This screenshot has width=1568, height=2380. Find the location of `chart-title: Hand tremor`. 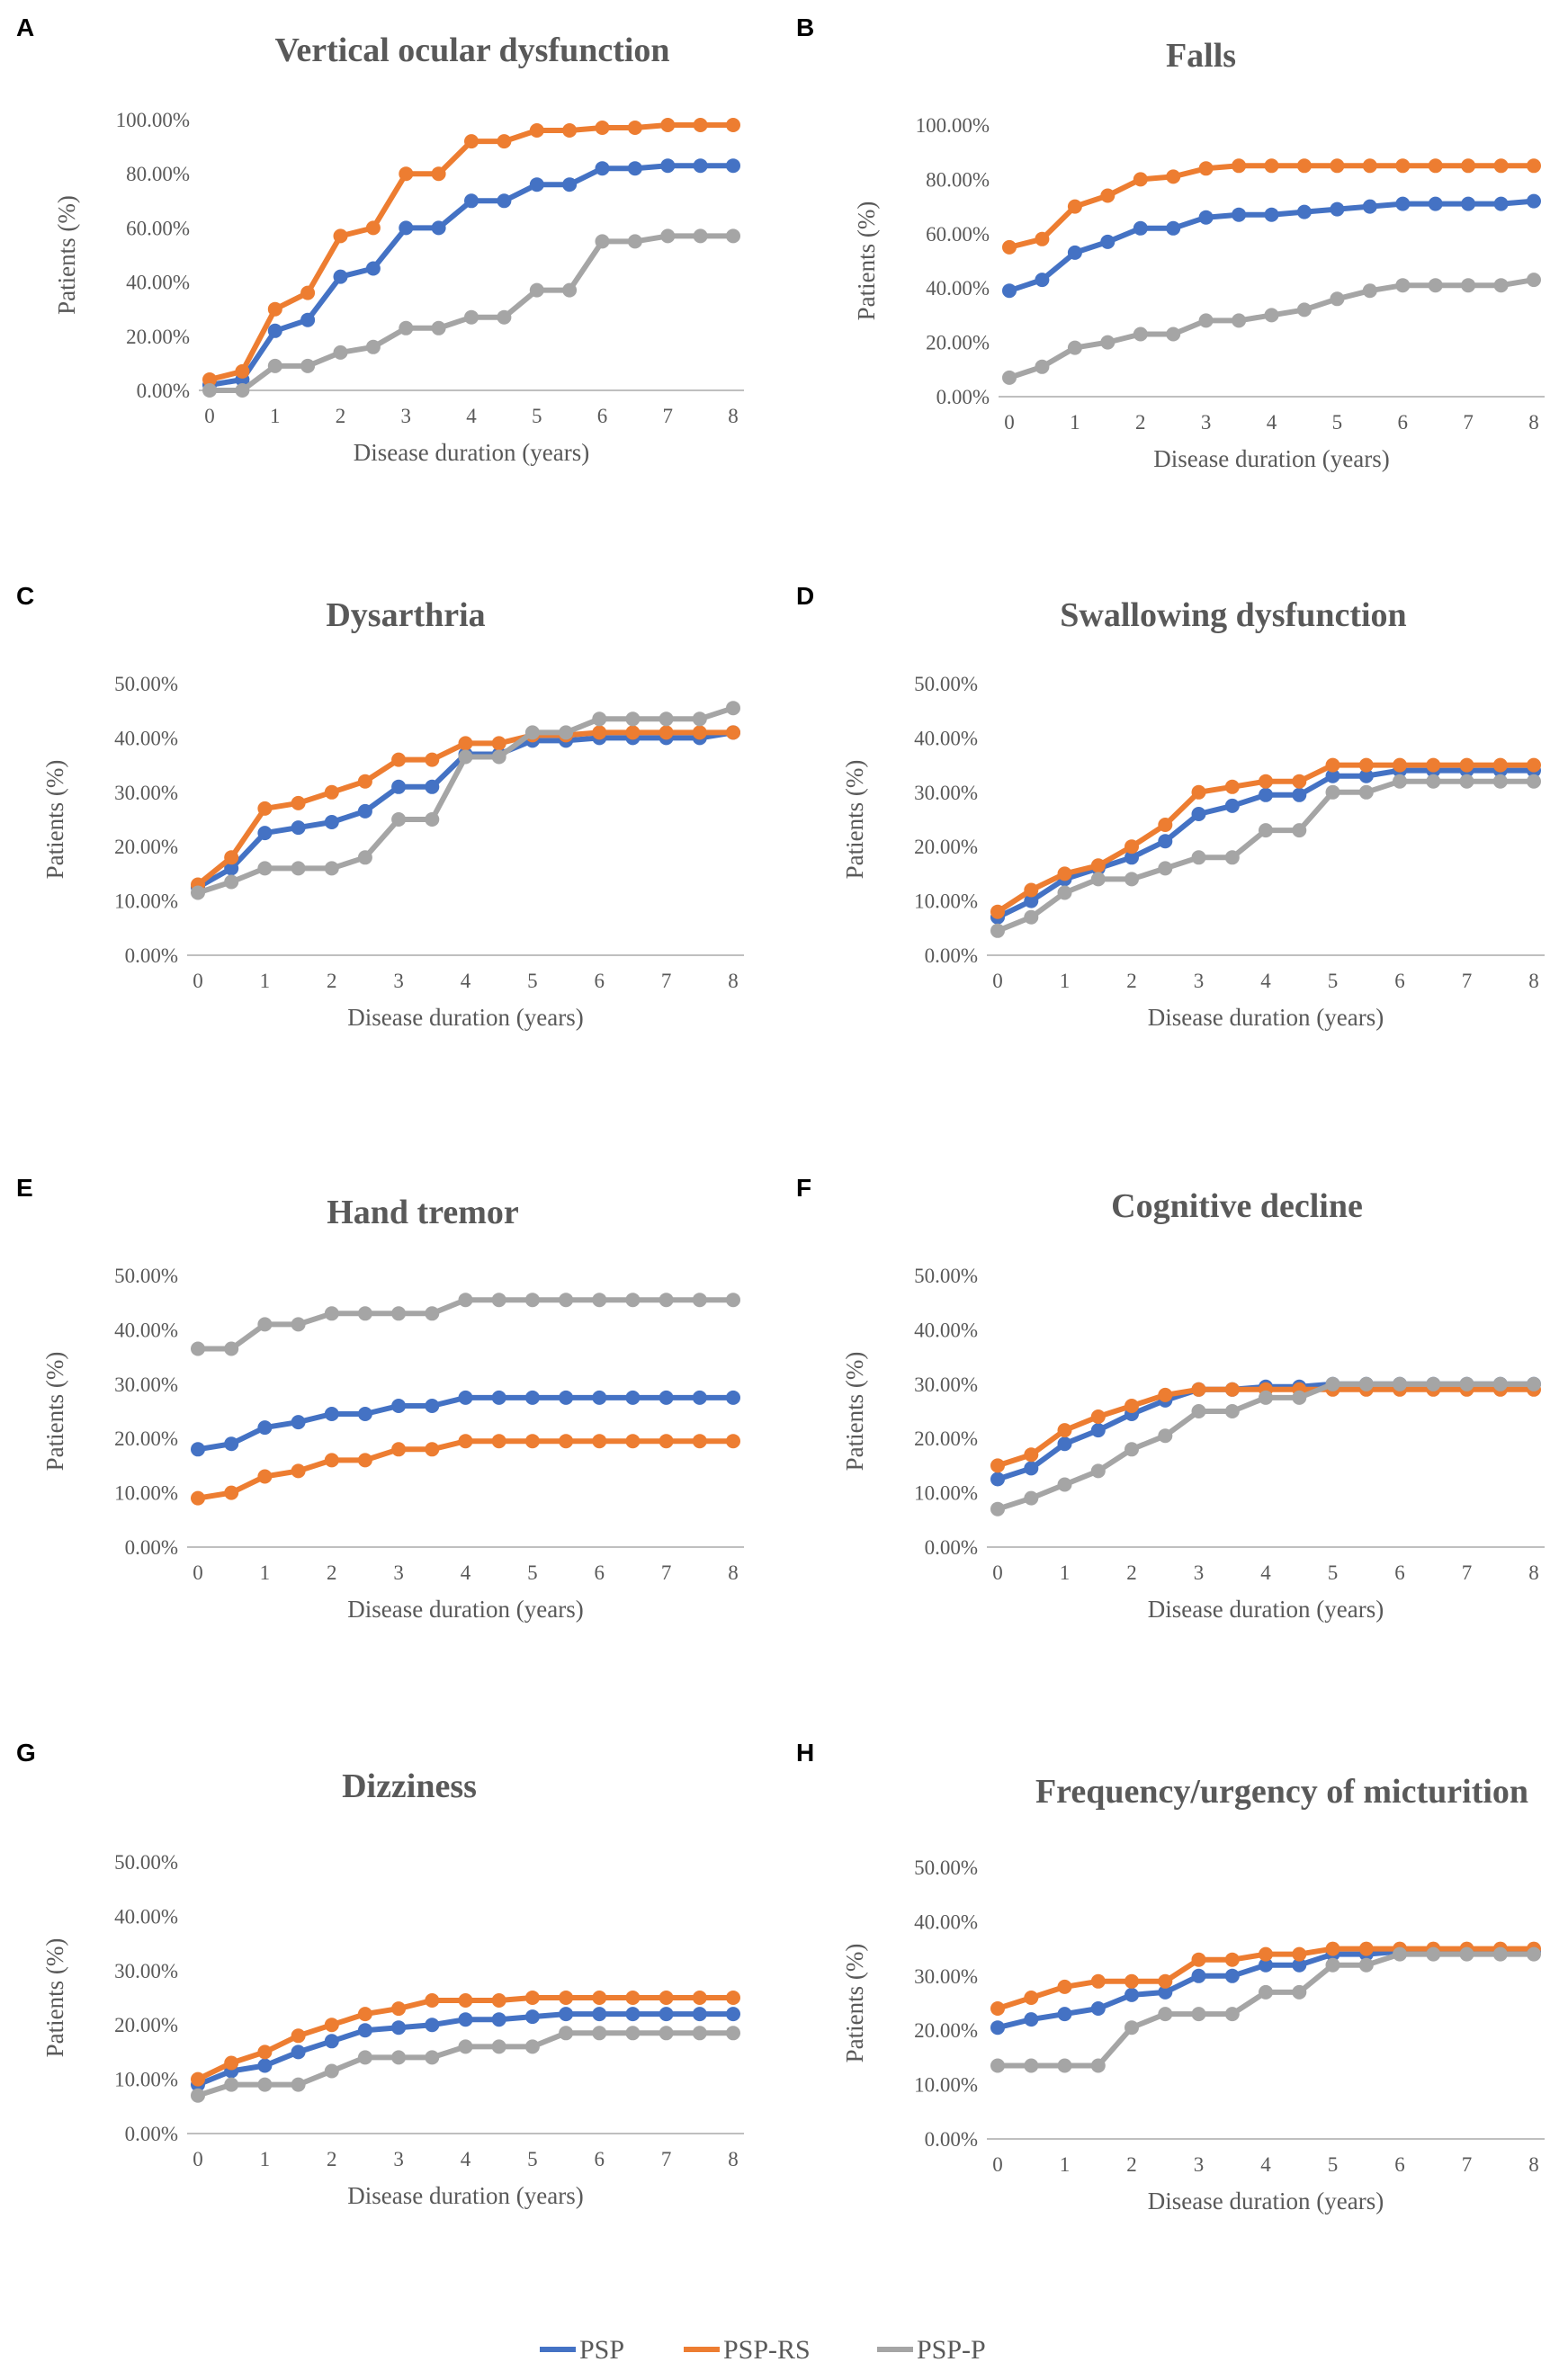

chart-title: Hand tremor is located at coordinates (423, 1212).